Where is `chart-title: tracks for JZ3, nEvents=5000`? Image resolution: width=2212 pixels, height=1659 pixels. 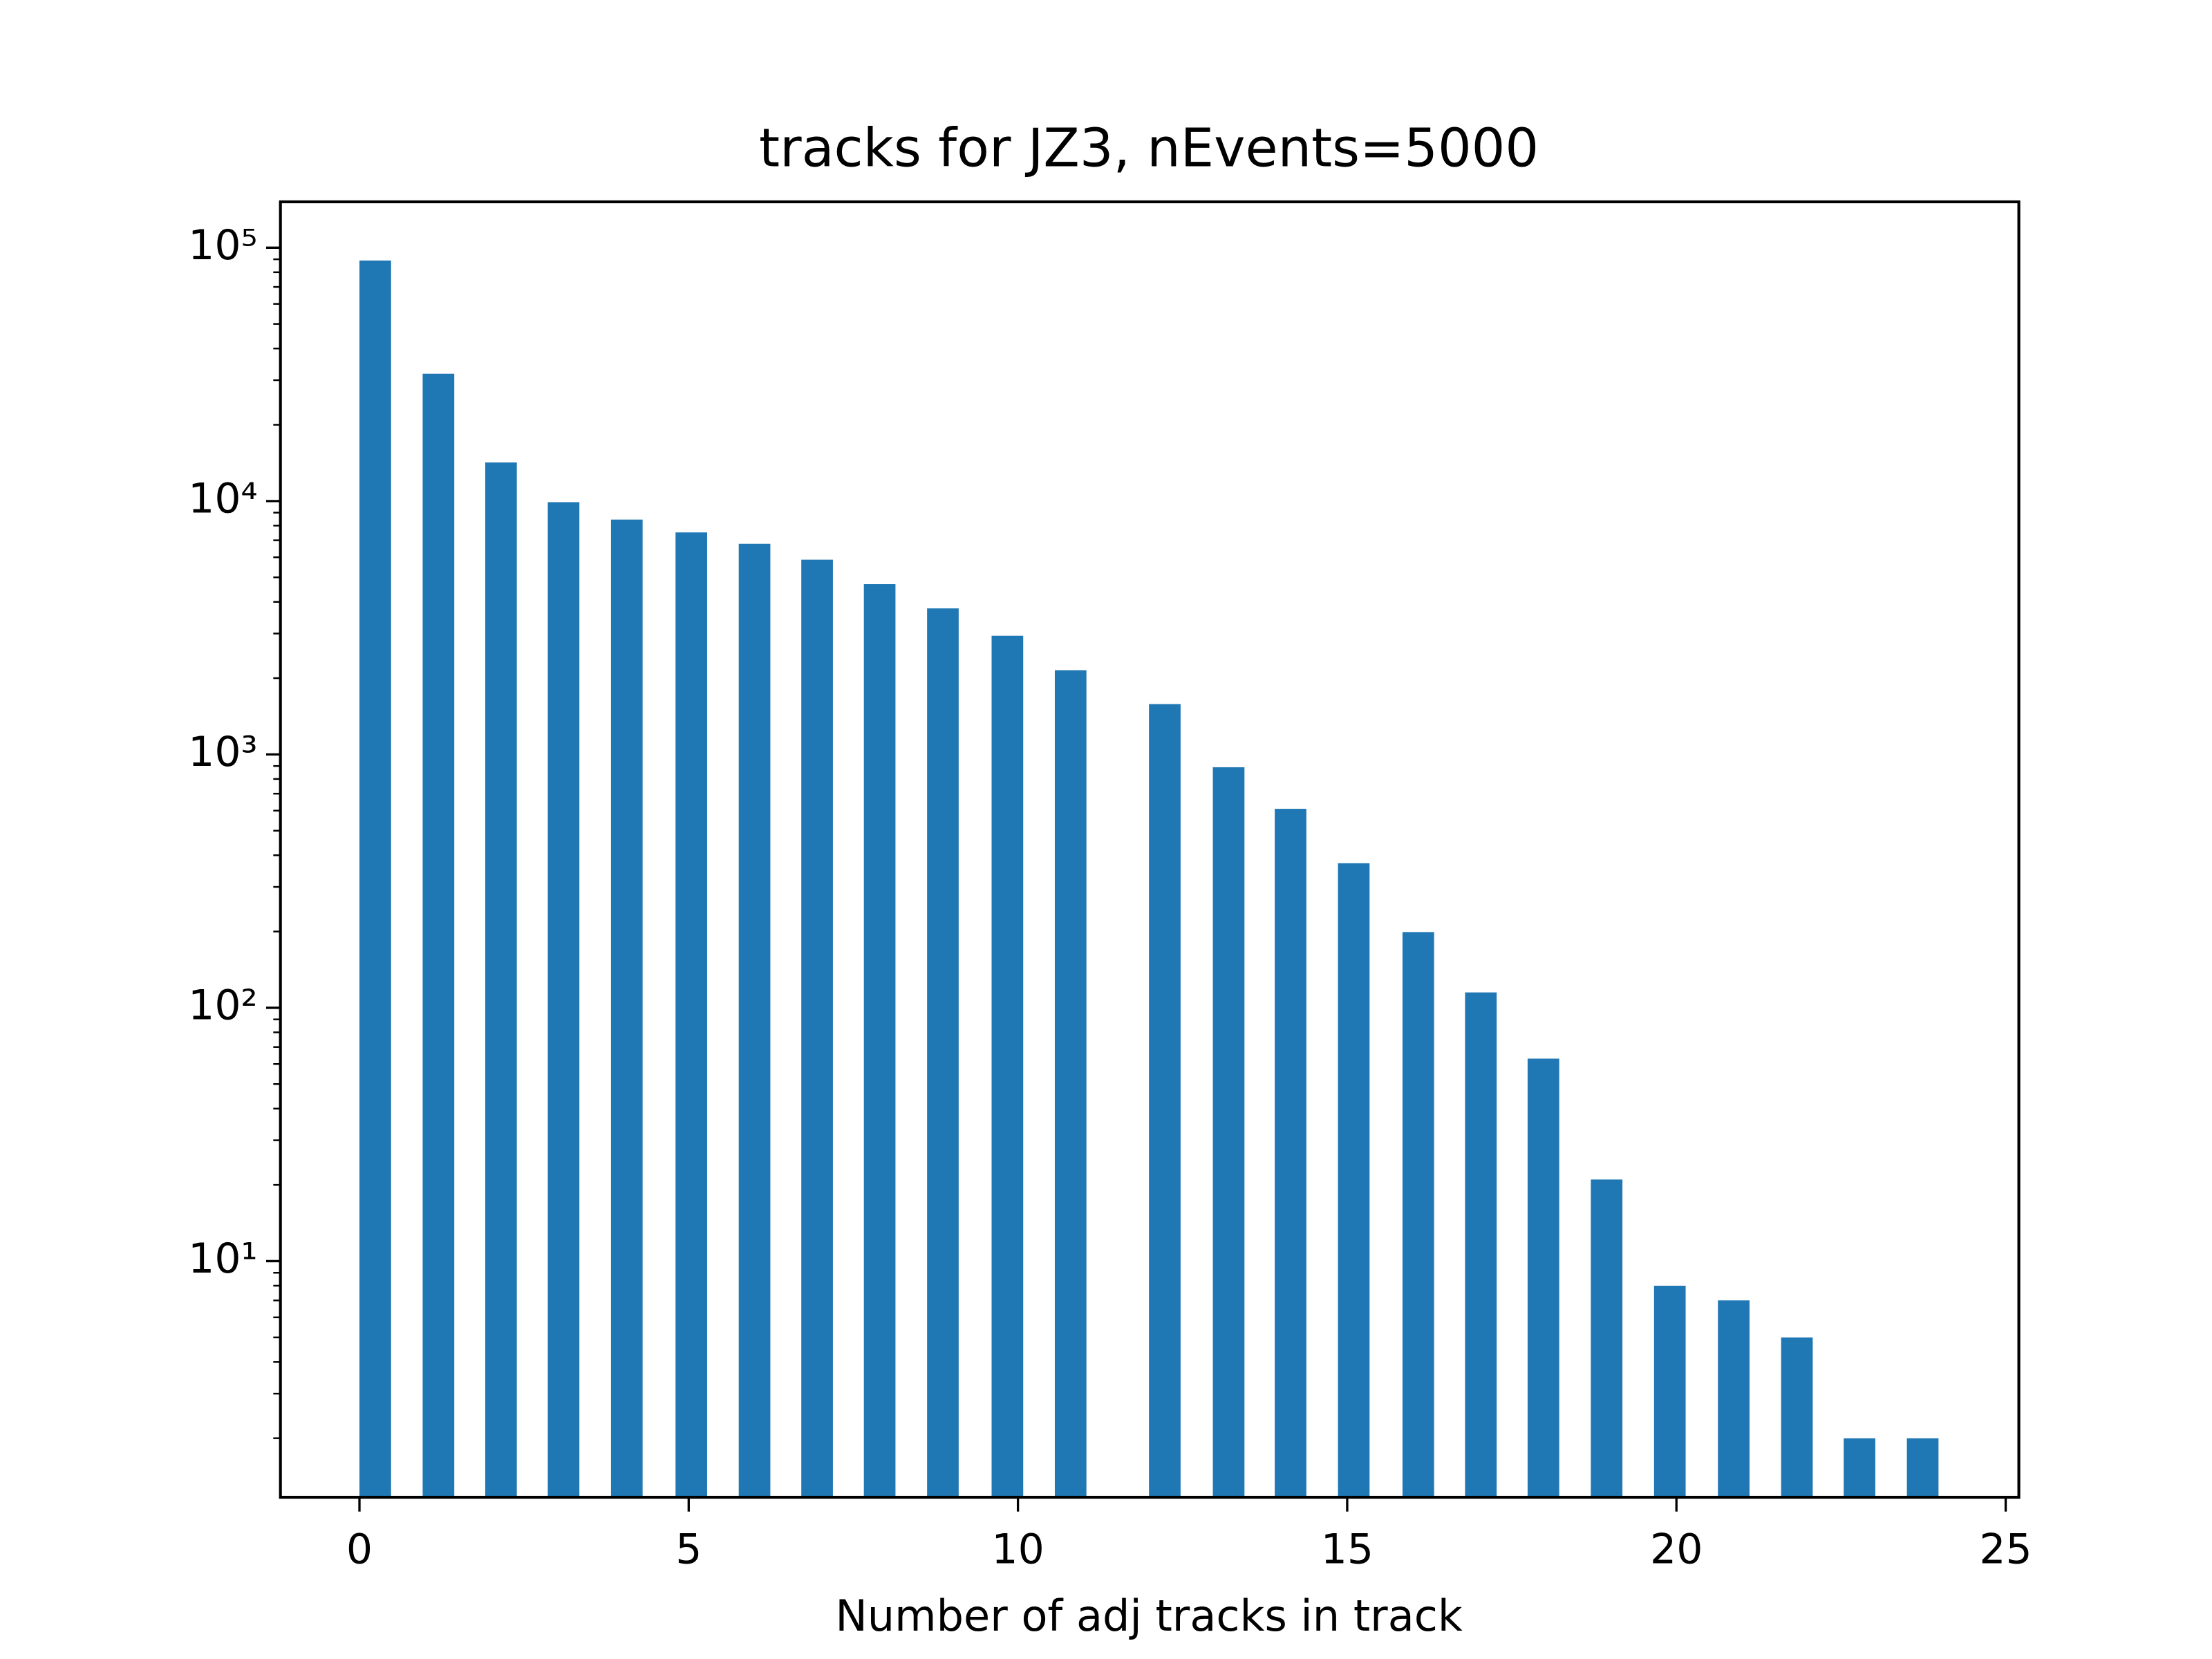 chart-title: tracks for JZ3, nEvents=5000 is located at coordinates (1149, 148).